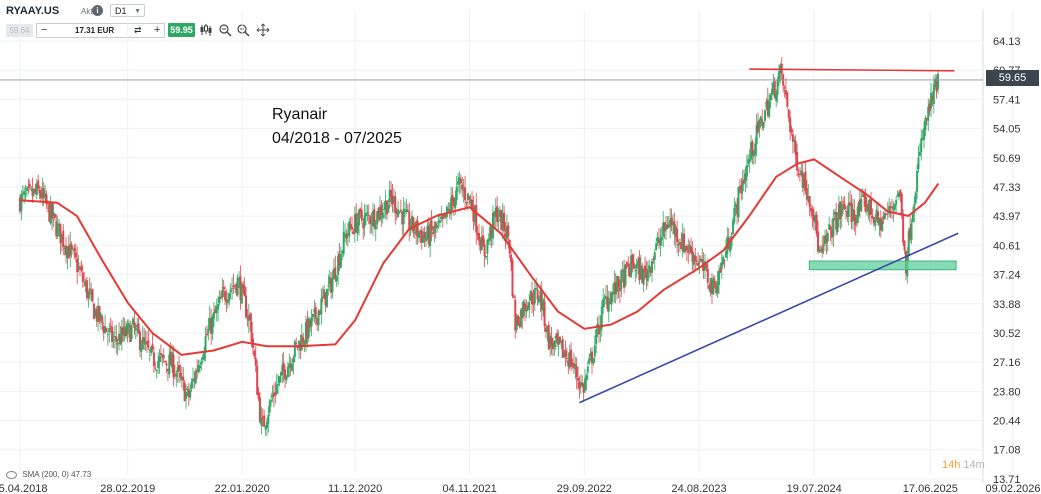 Image resolution: width=1041 pixels, height=494 pixels. I want to click on x-tick-label: 17.06.2025, so click(930, 488).